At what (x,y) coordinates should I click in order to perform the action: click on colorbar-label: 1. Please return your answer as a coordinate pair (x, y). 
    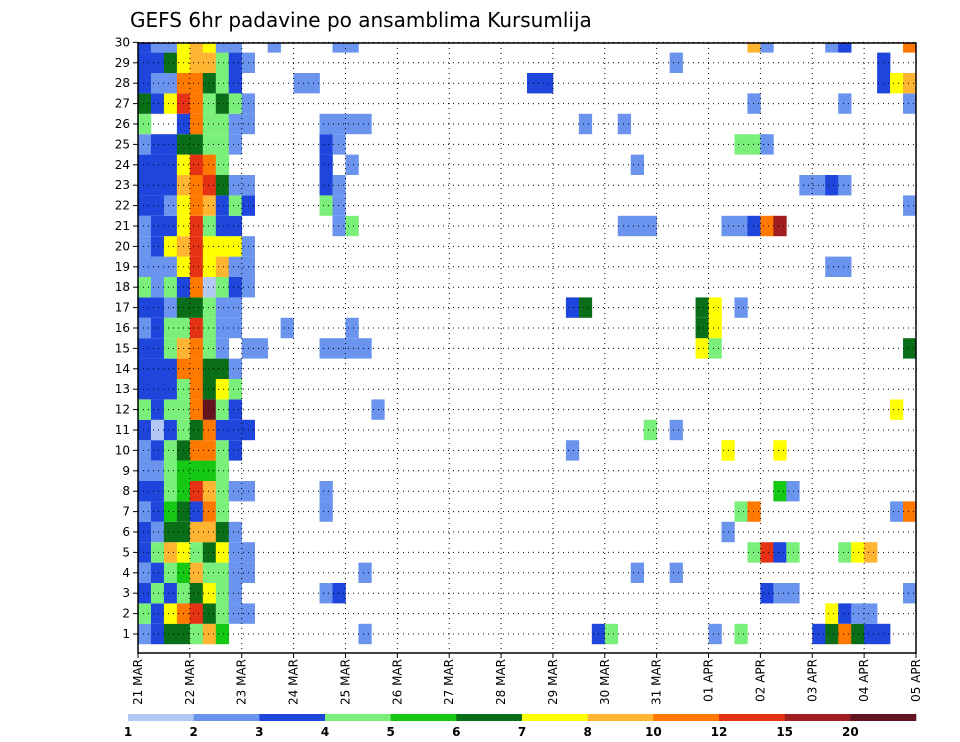
    Looking at the image, I should click on (128, 732).